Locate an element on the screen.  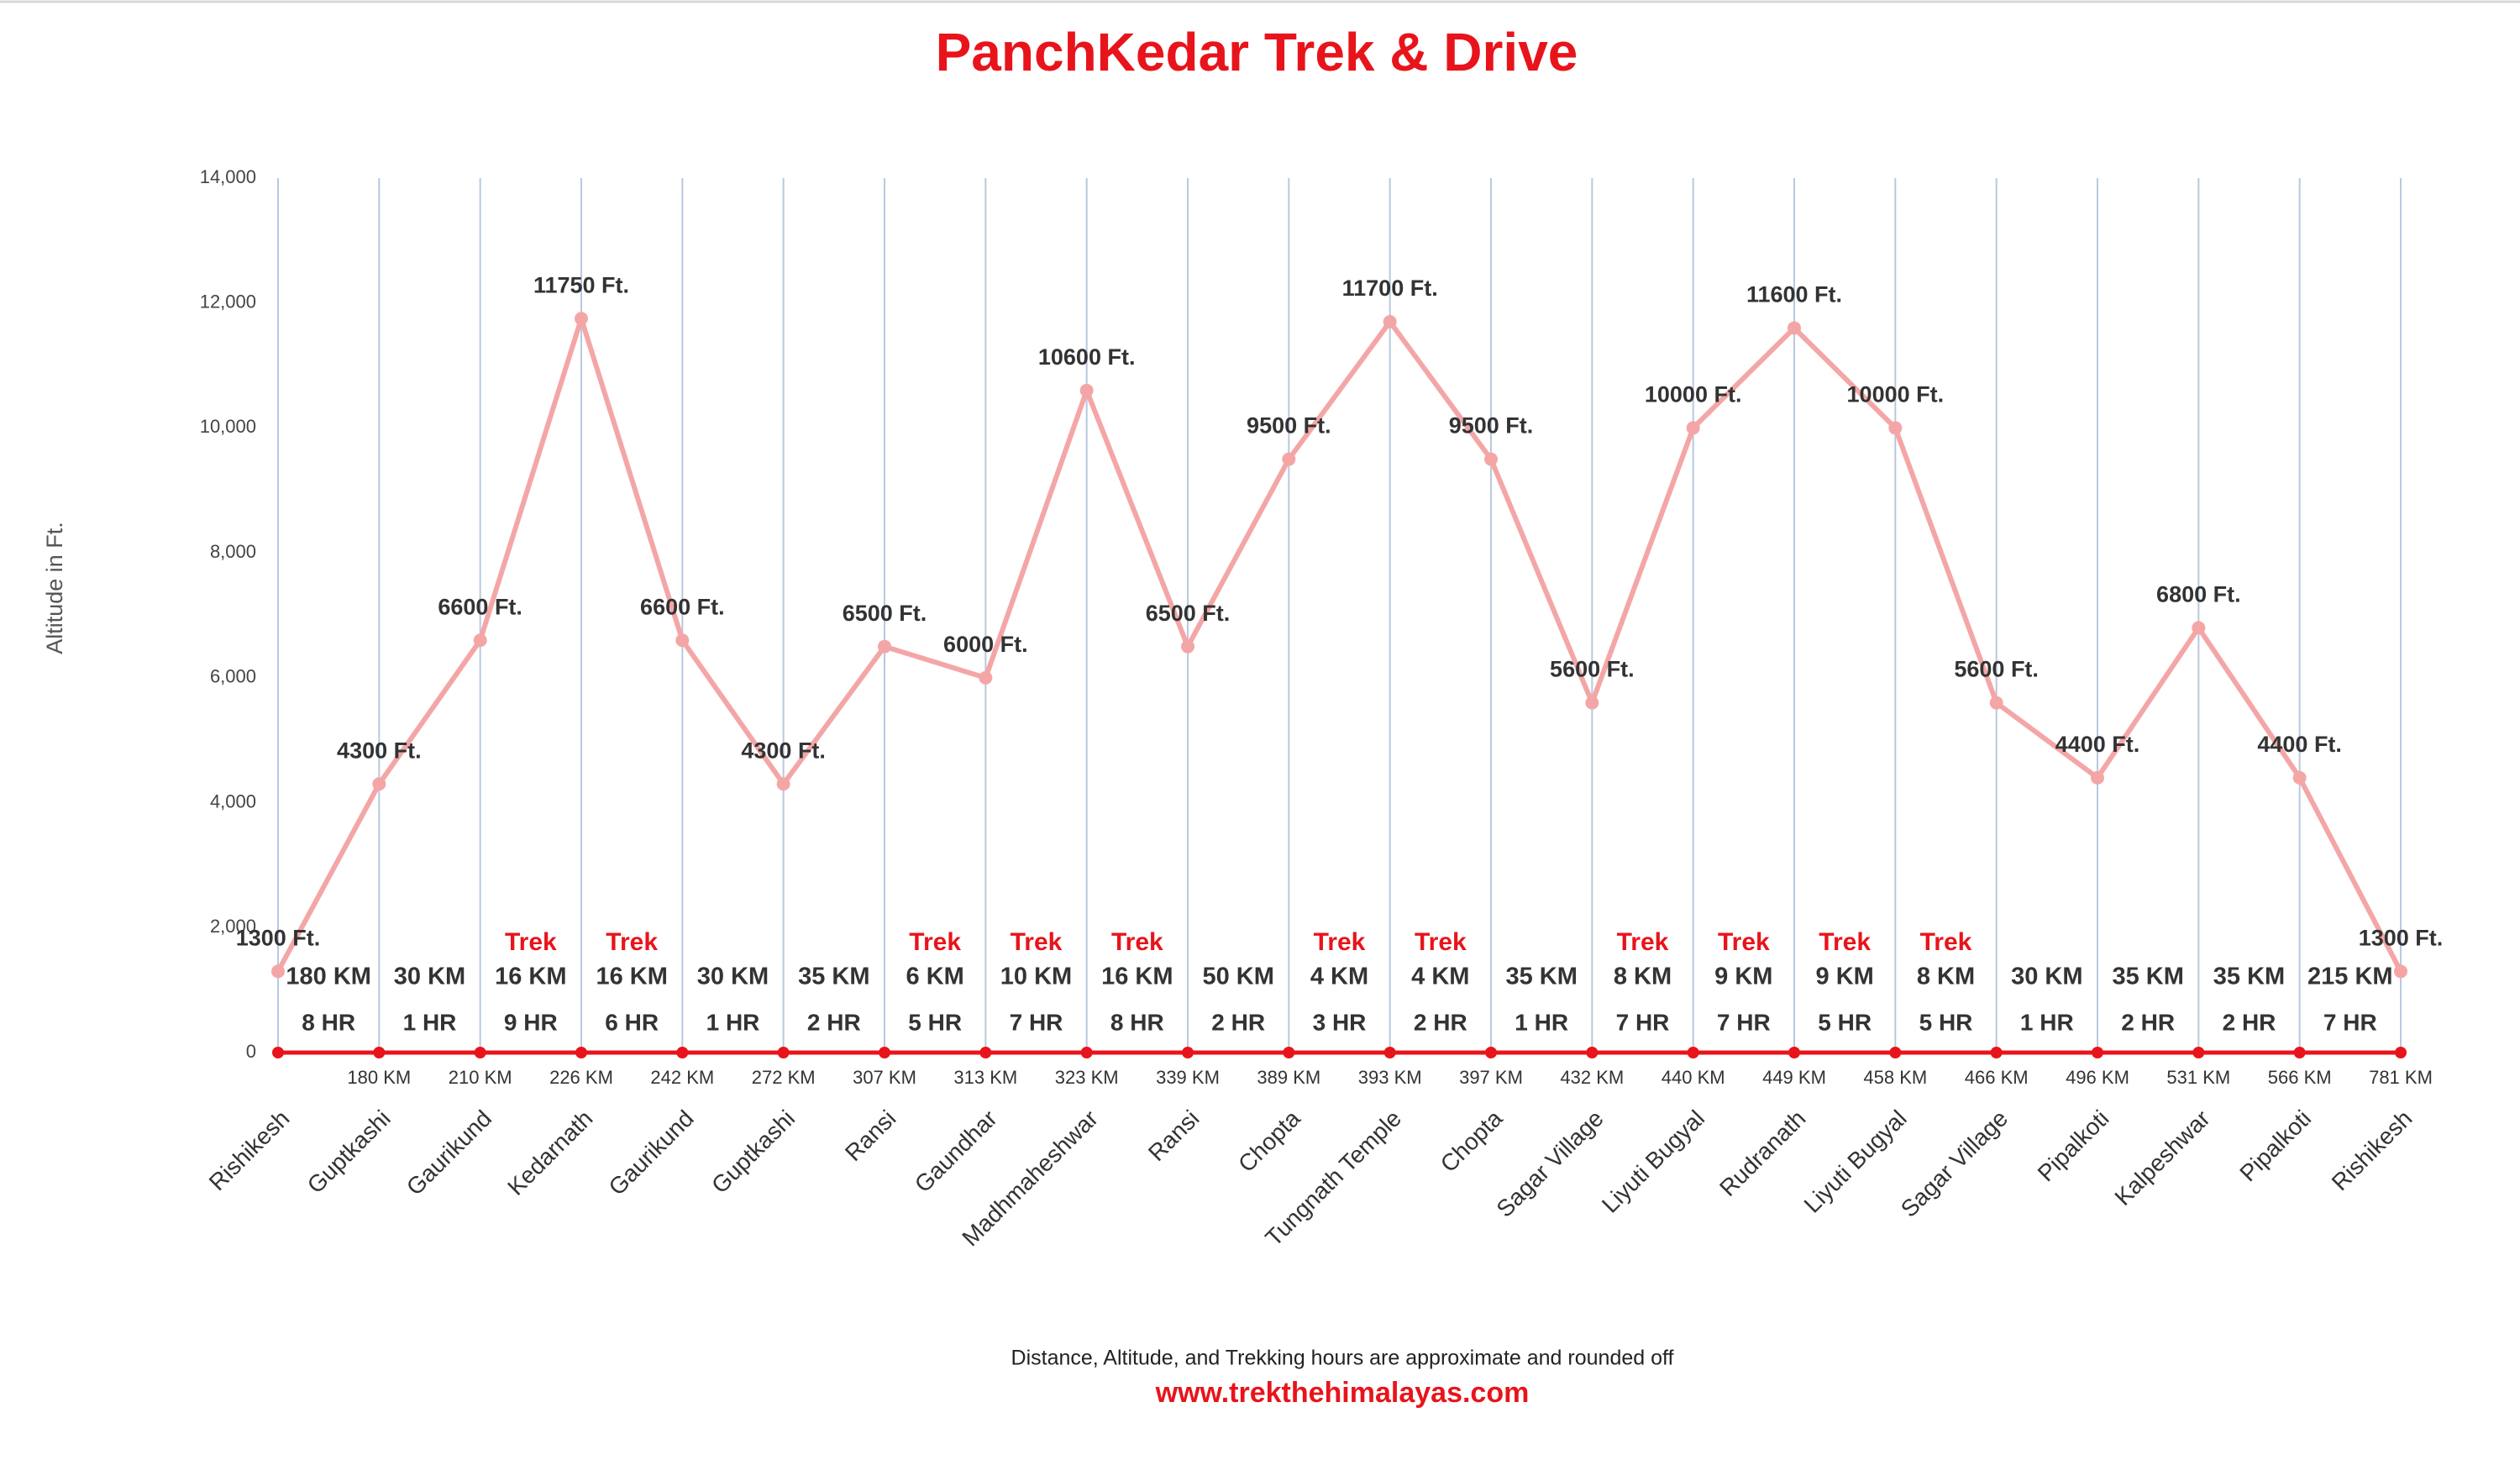
segment-distance: 9 KM is located at coordinates (1845, 977).